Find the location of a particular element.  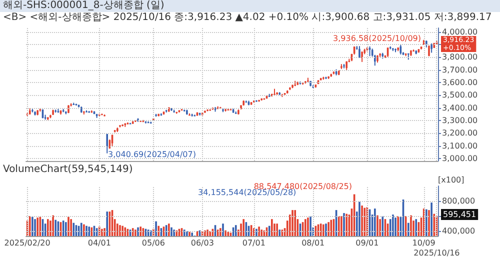

chart-title: VolumeChart(59,545,149) is located at coordinates (68, 170).